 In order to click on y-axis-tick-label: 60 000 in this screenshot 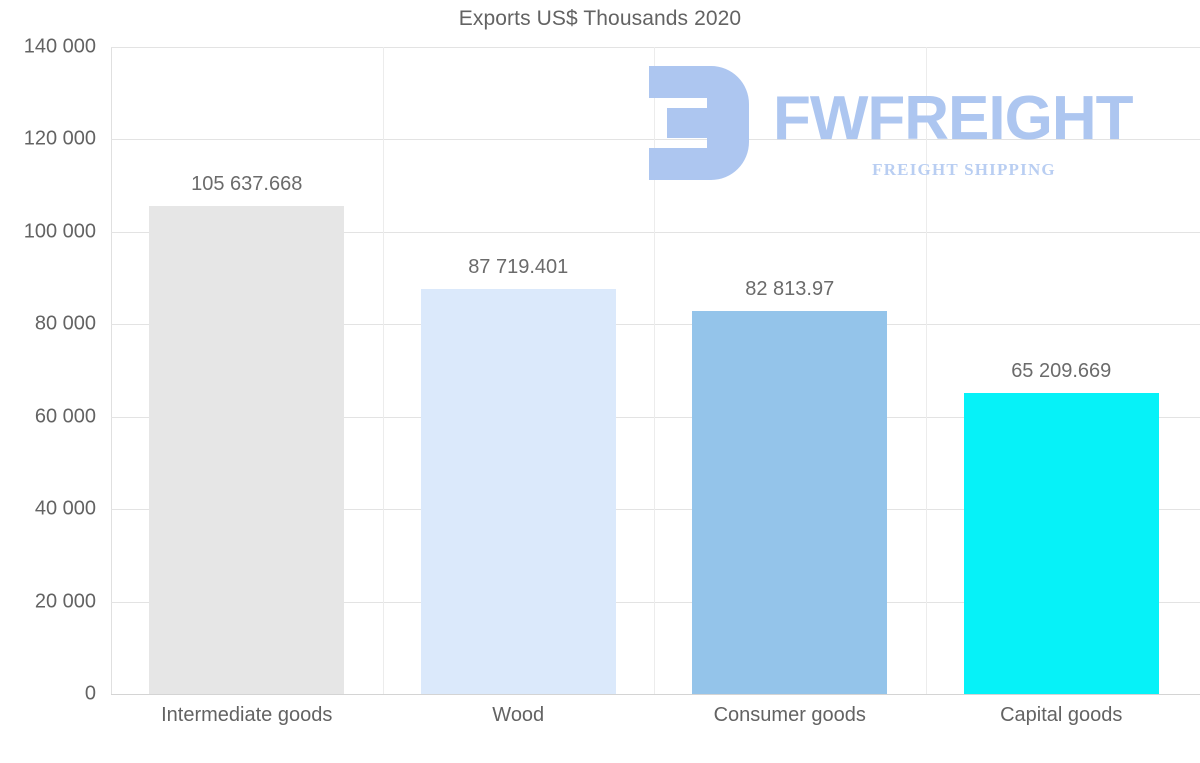, I will do `click(65, 416)`.